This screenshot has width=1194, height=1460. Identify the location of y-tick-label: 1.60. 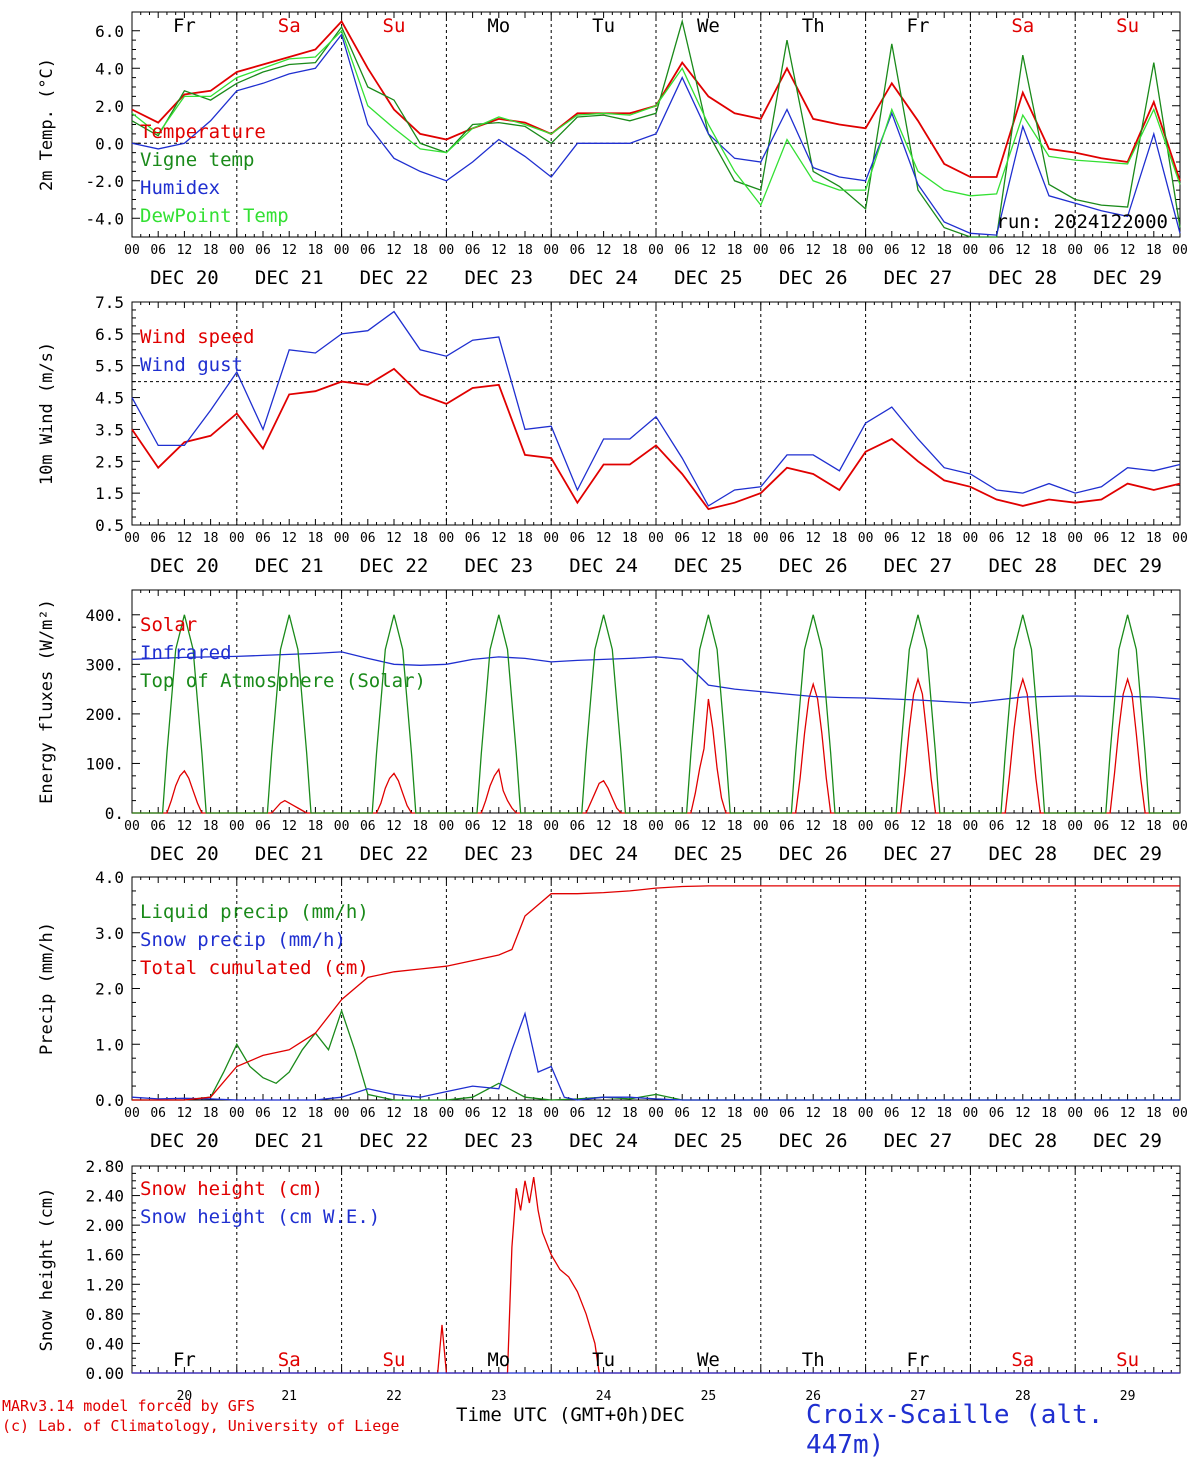
(104, 1255).